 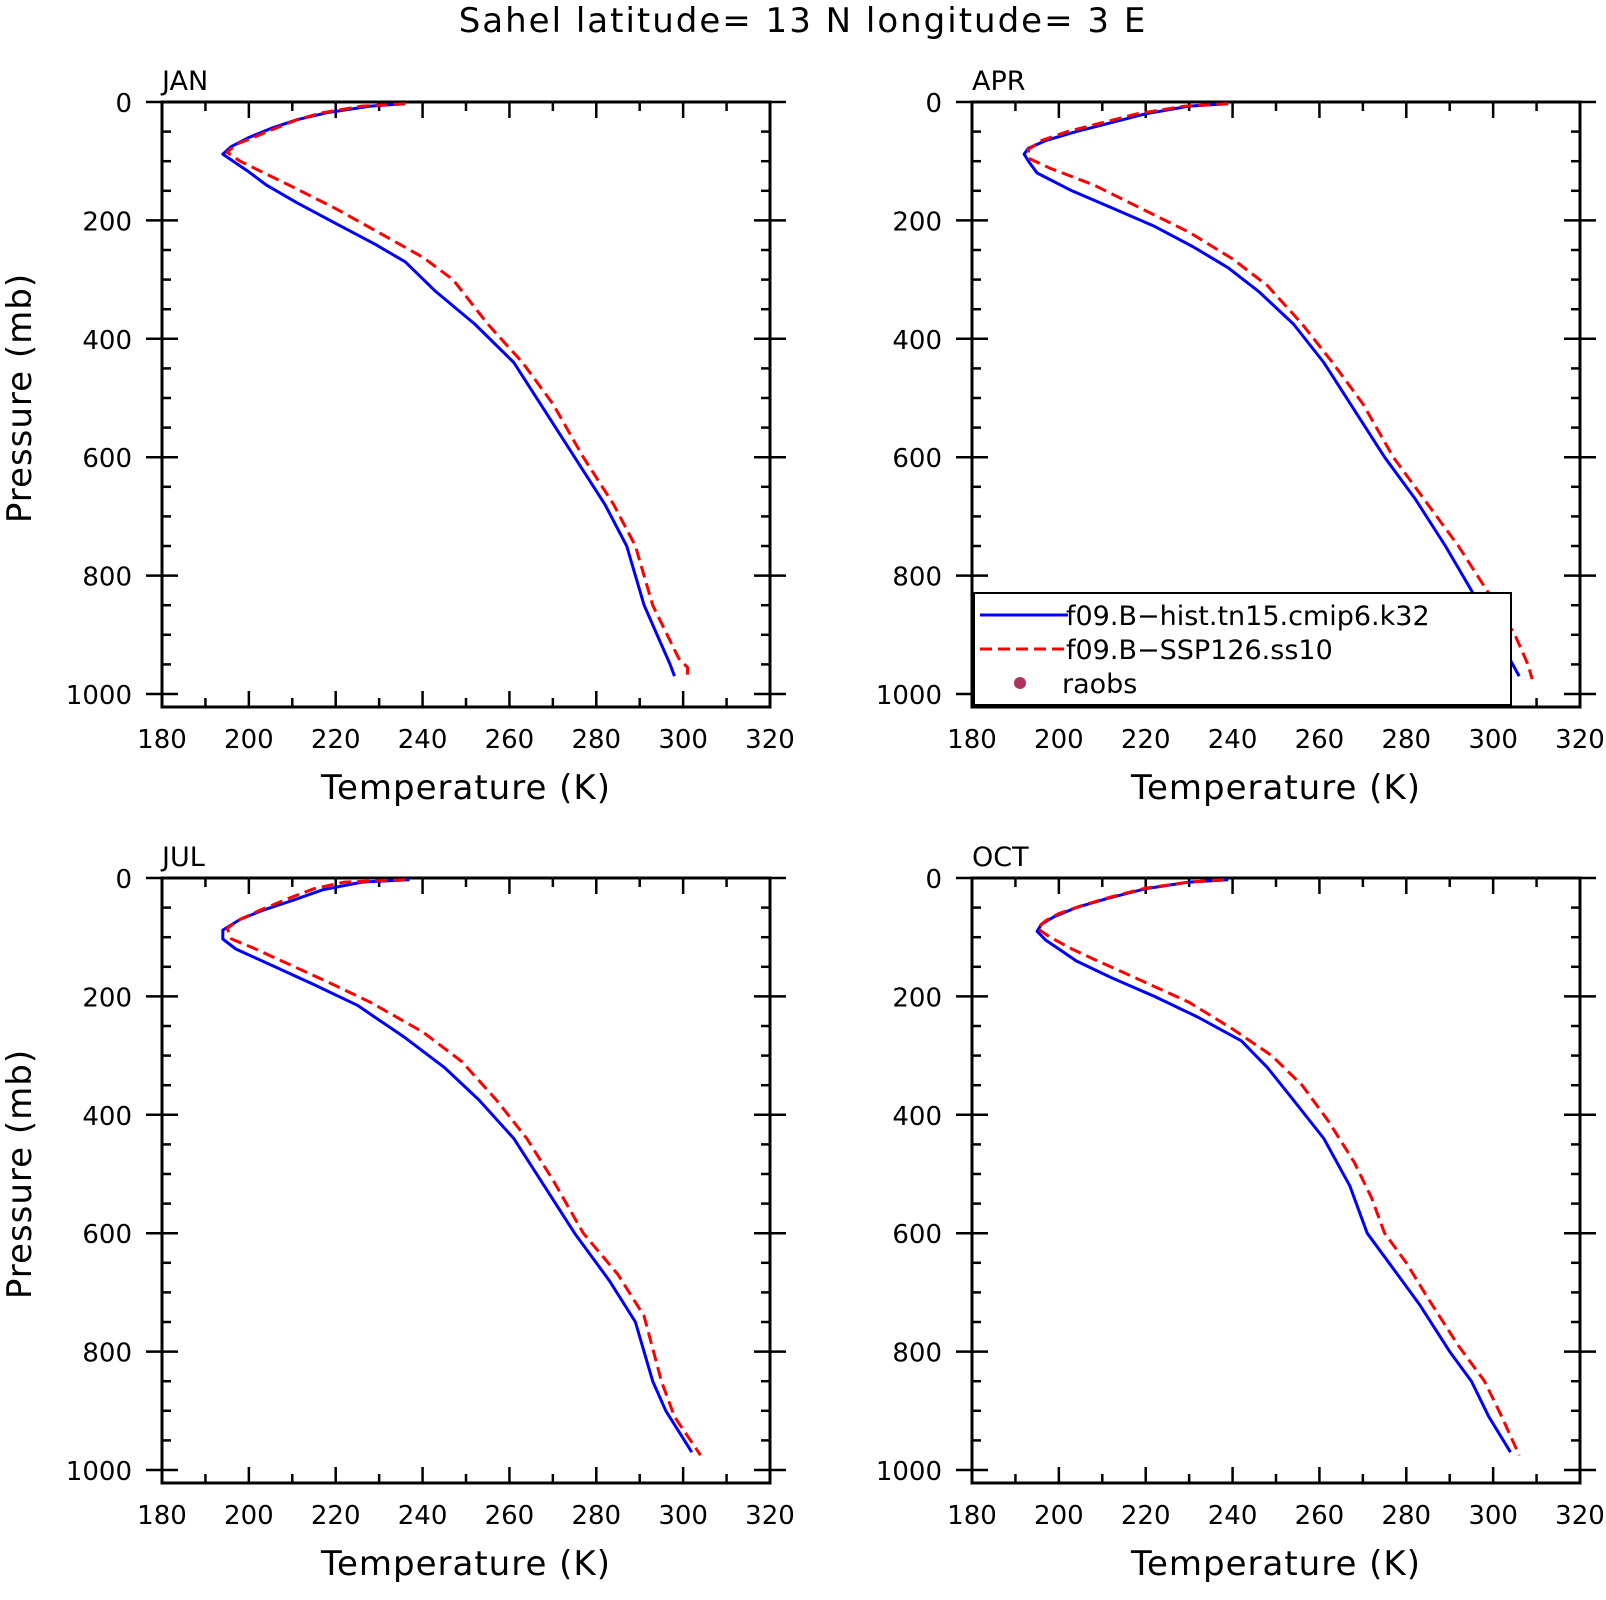 I want to click on legend-label: f09.B−SSP126.ss10, so click(x=1199, y=650).